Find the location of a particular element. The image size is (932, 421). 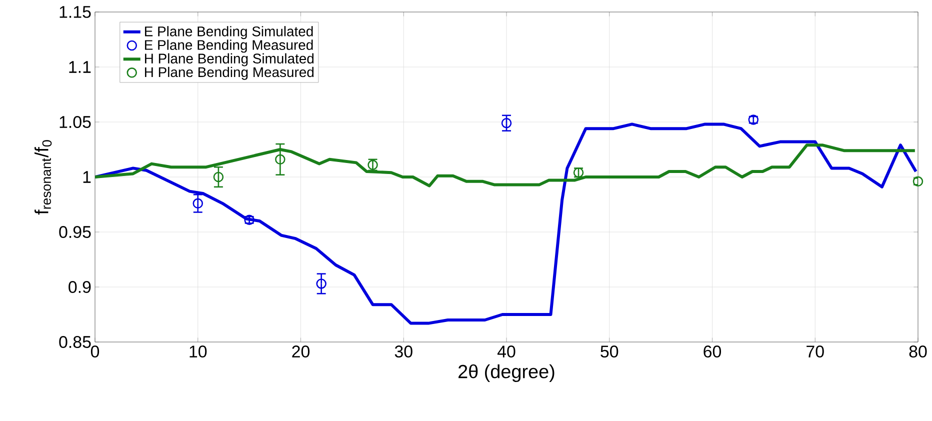

y-tick-label: 1 is located at coordinates (87, 177).